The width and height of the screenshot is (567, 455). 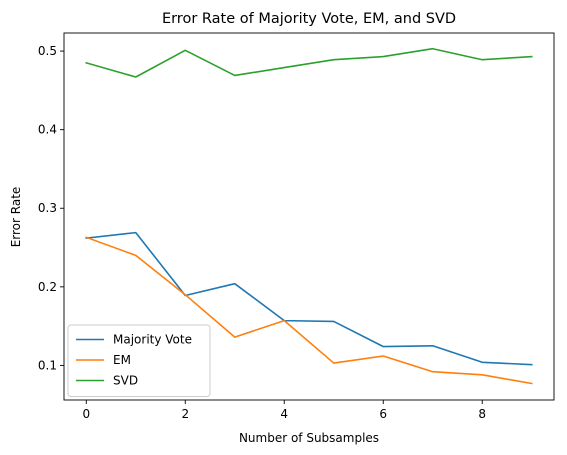 What do you see at coordinates (47, 208) in the screenshot?
I see `y-tick-label: 0.3` at bounding box center [47, 208].